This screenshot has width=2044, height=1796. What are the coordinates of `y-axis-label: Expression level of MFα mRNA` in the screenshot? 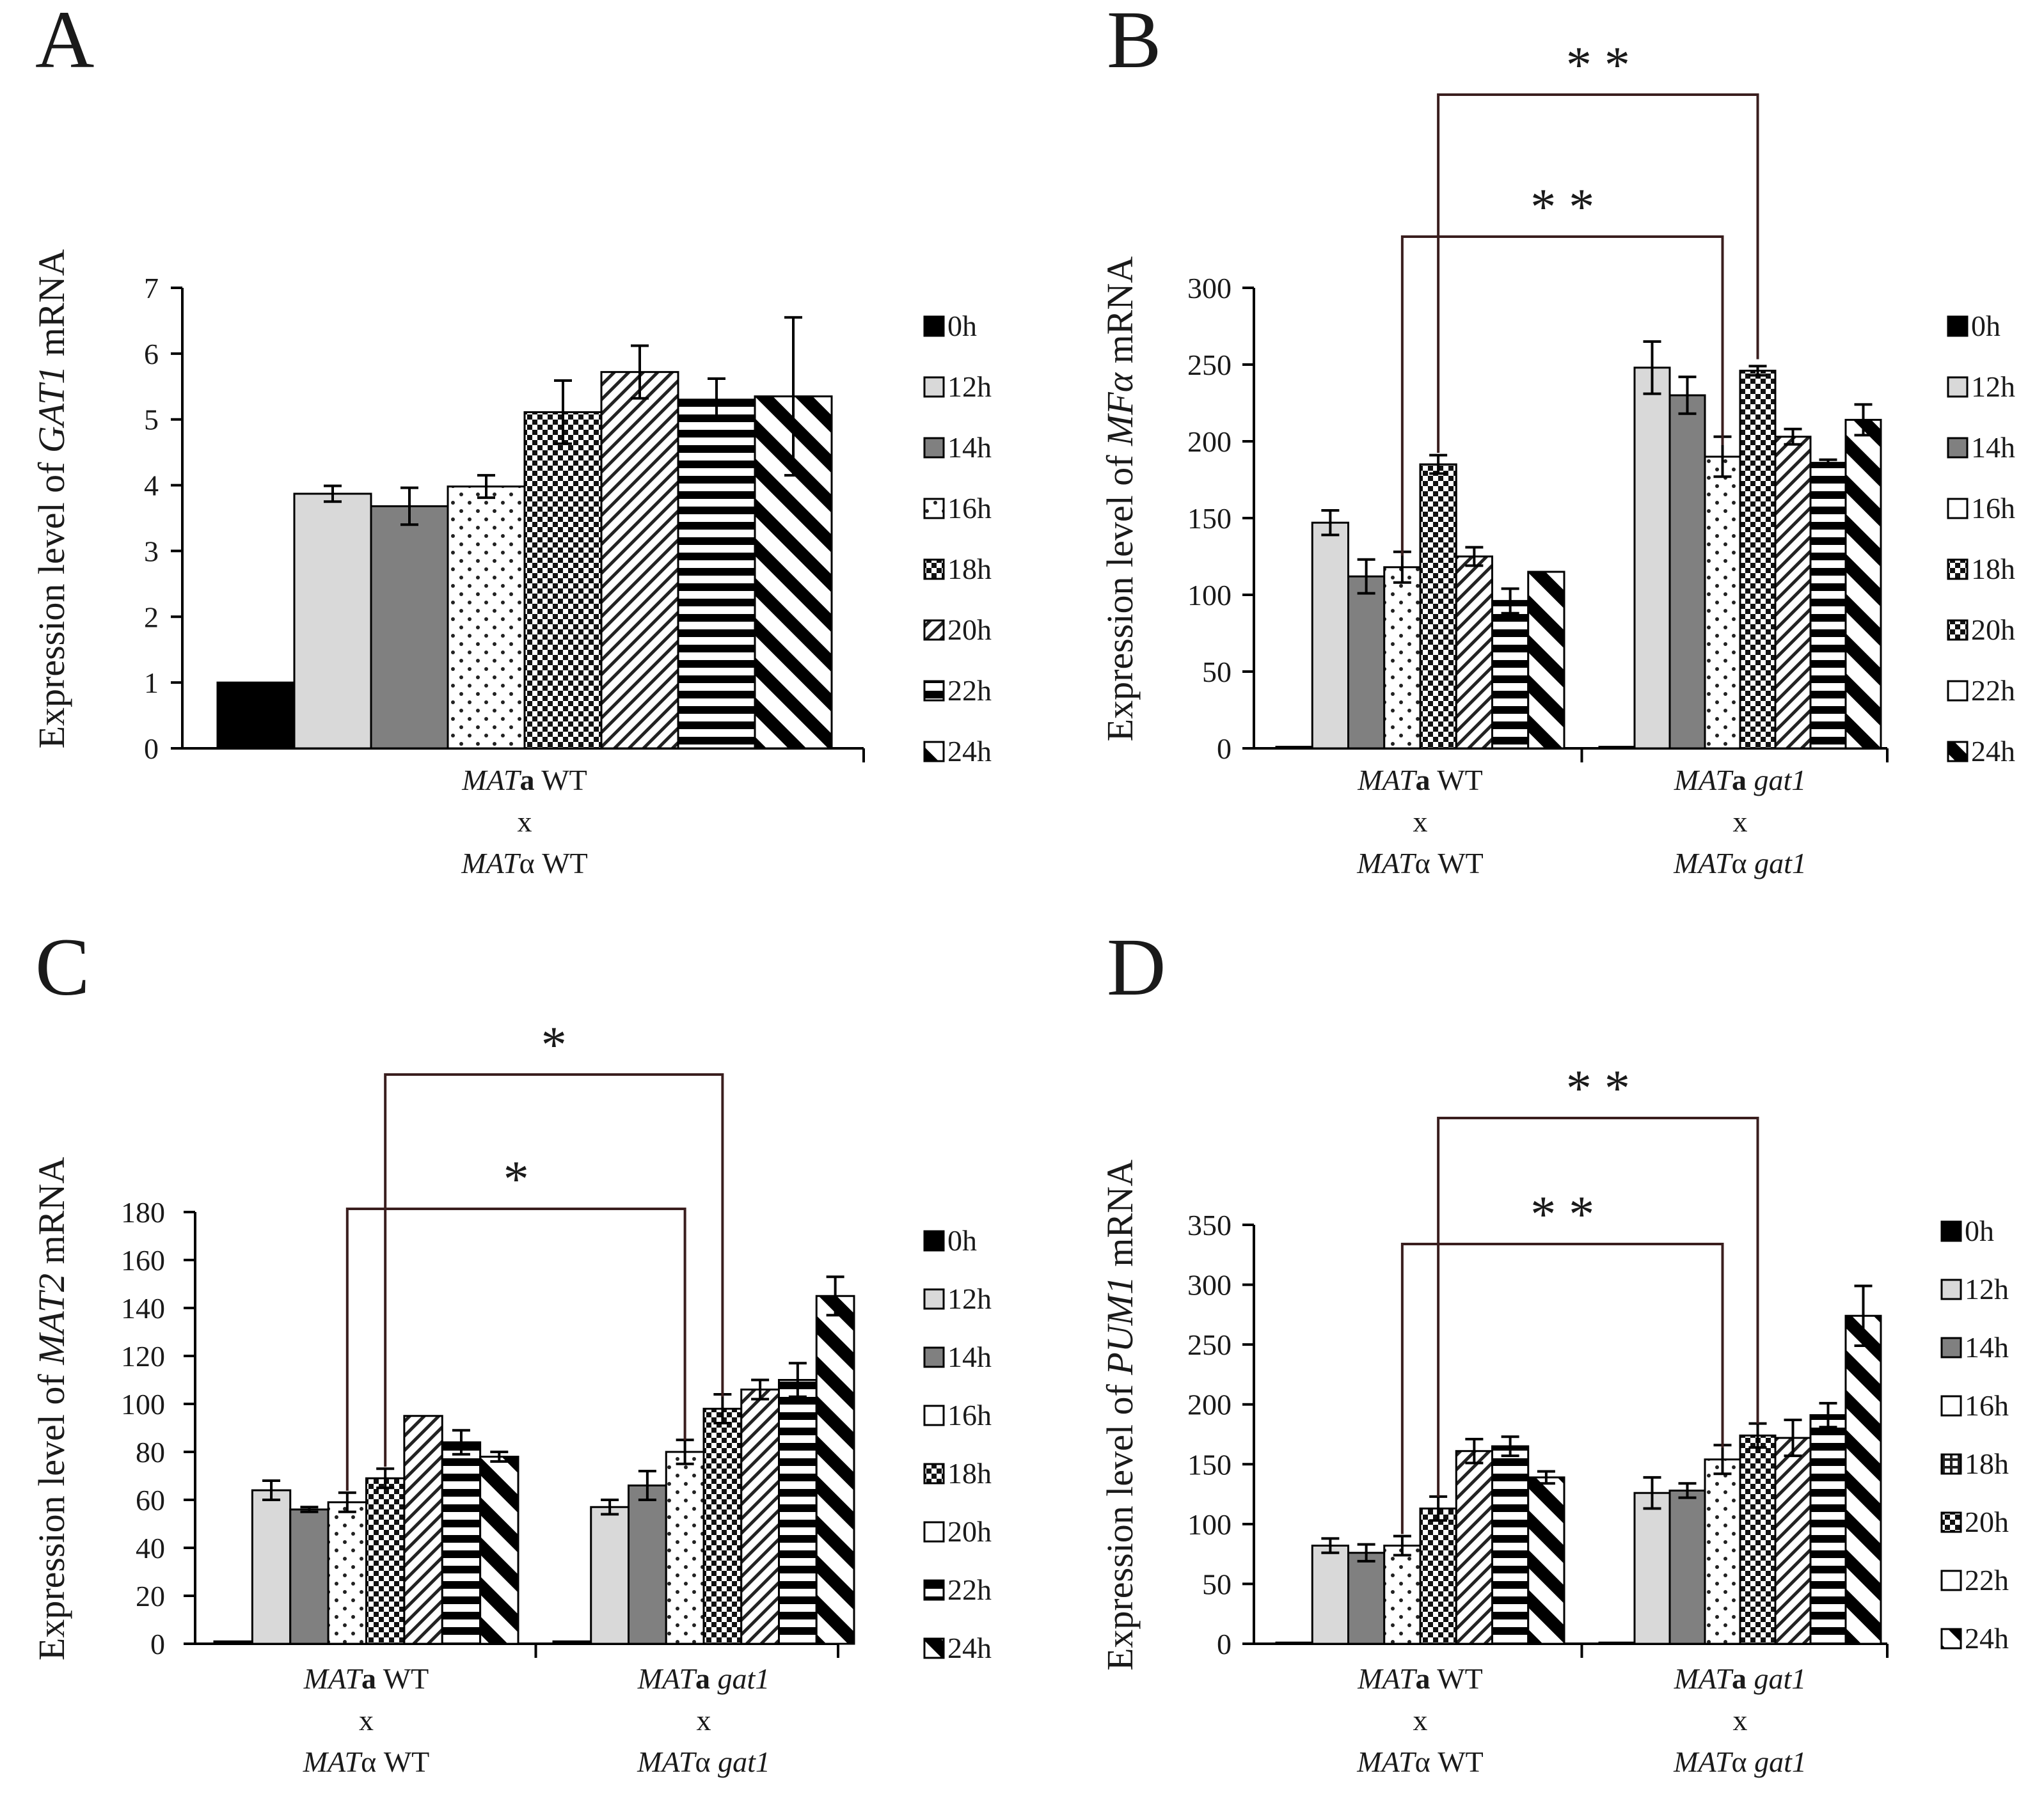 It's located at (1120, 499).